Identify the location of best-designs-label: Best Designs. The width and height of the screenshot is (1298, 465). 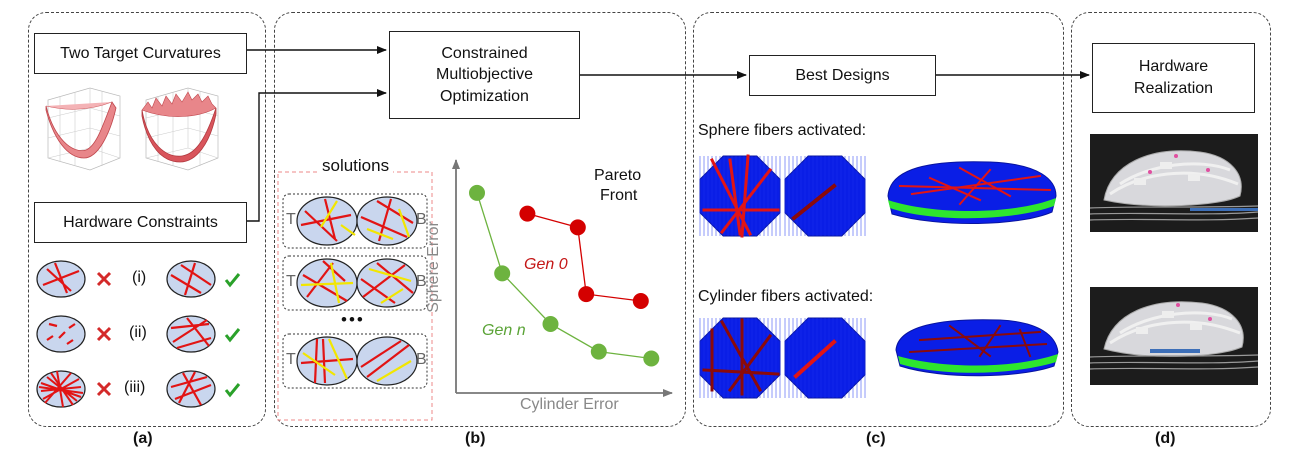
(842, 75).